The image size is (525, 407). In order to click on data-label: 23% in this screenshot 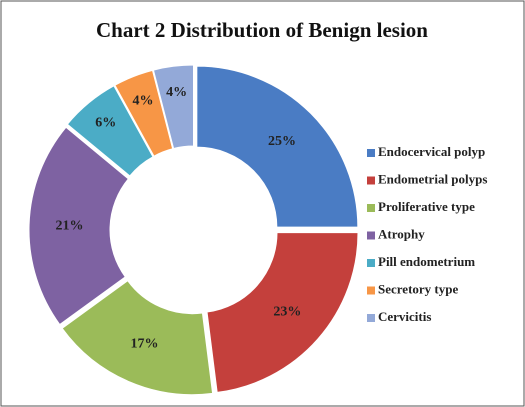, I will do `click(287, 312)`.